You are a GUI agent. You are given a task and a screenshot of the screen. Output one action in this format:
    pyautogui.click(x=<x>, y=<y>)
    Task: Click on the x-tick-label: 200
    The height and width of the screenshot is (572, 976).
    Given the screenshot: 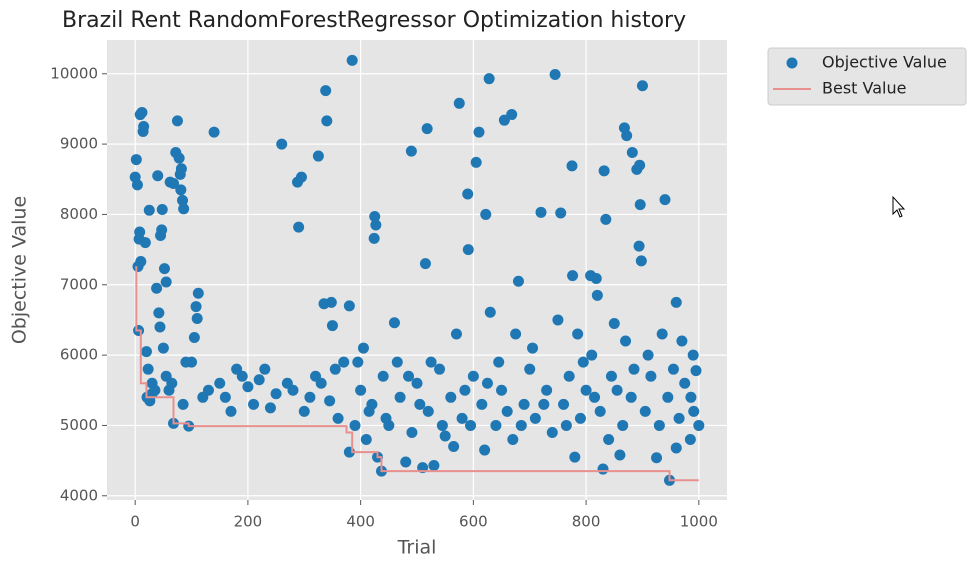 What is the action you would take?
    pyautogui.click(x=248, y=522)
    